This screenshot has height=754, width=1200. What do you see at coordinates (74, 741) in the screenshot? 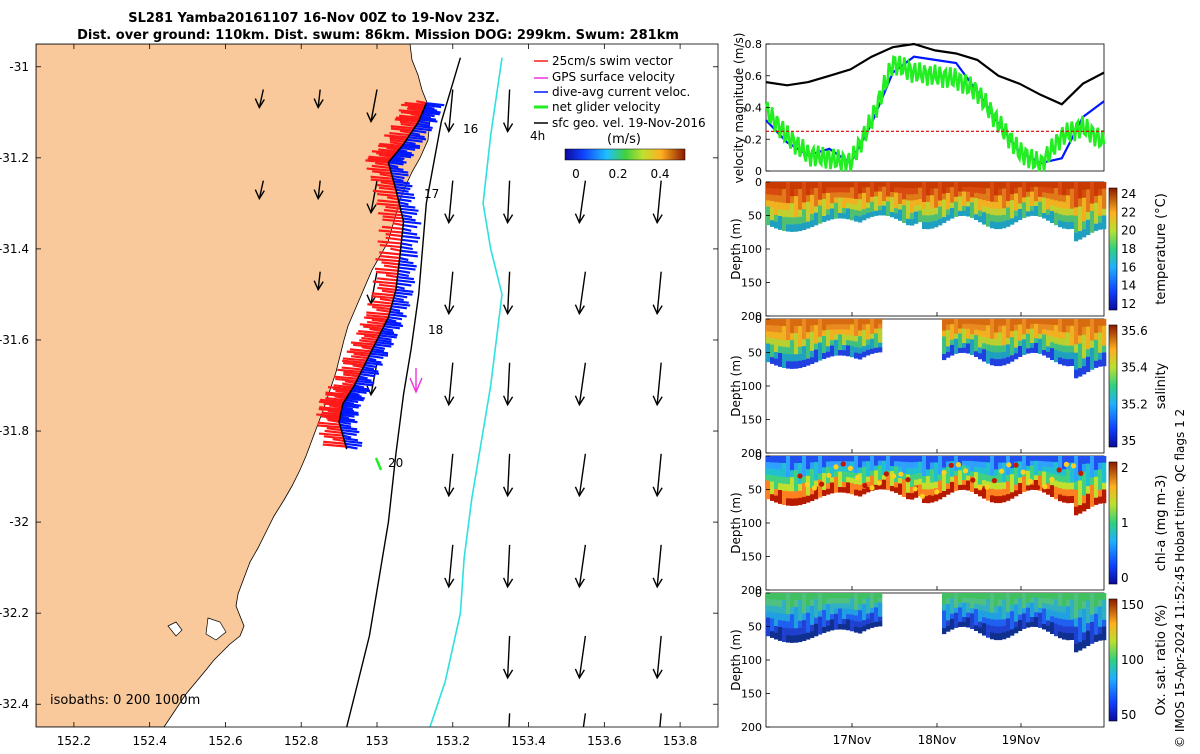
I see `map-xtick-label-0: 152.2` at bounding box center [74, 741].